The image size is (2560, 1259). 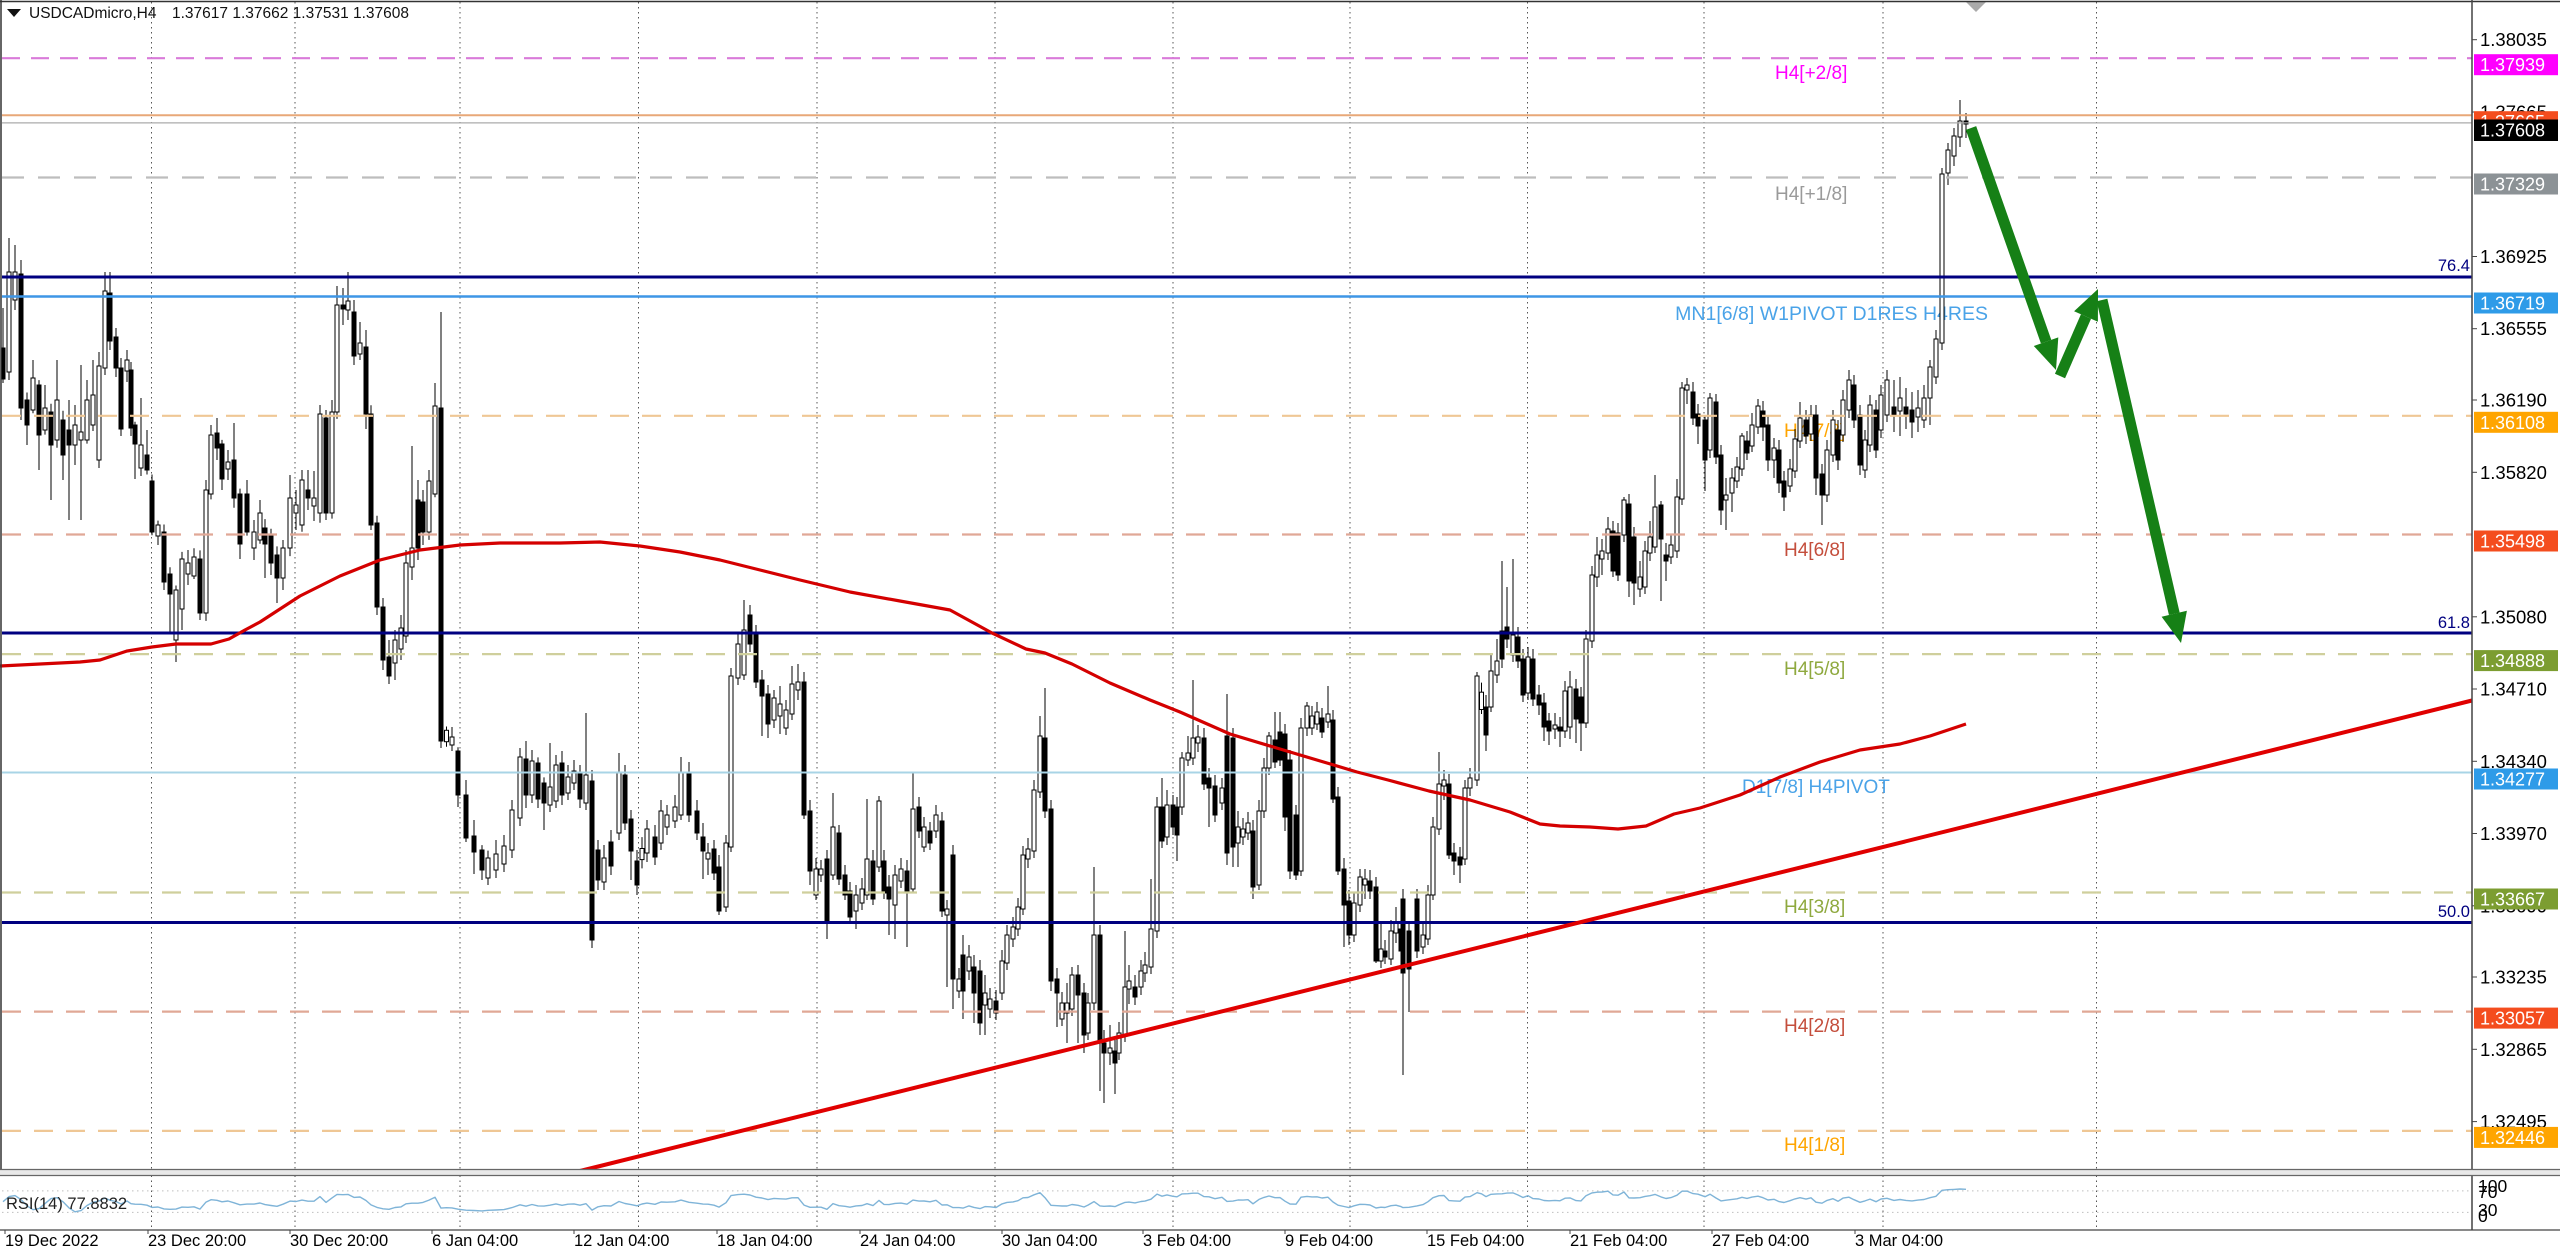 What do you see at coordinates (1187, 1241) in the screenshot?
I see `svg-text: 3 Feb 04:00` at bounding box center [1187, 1241].